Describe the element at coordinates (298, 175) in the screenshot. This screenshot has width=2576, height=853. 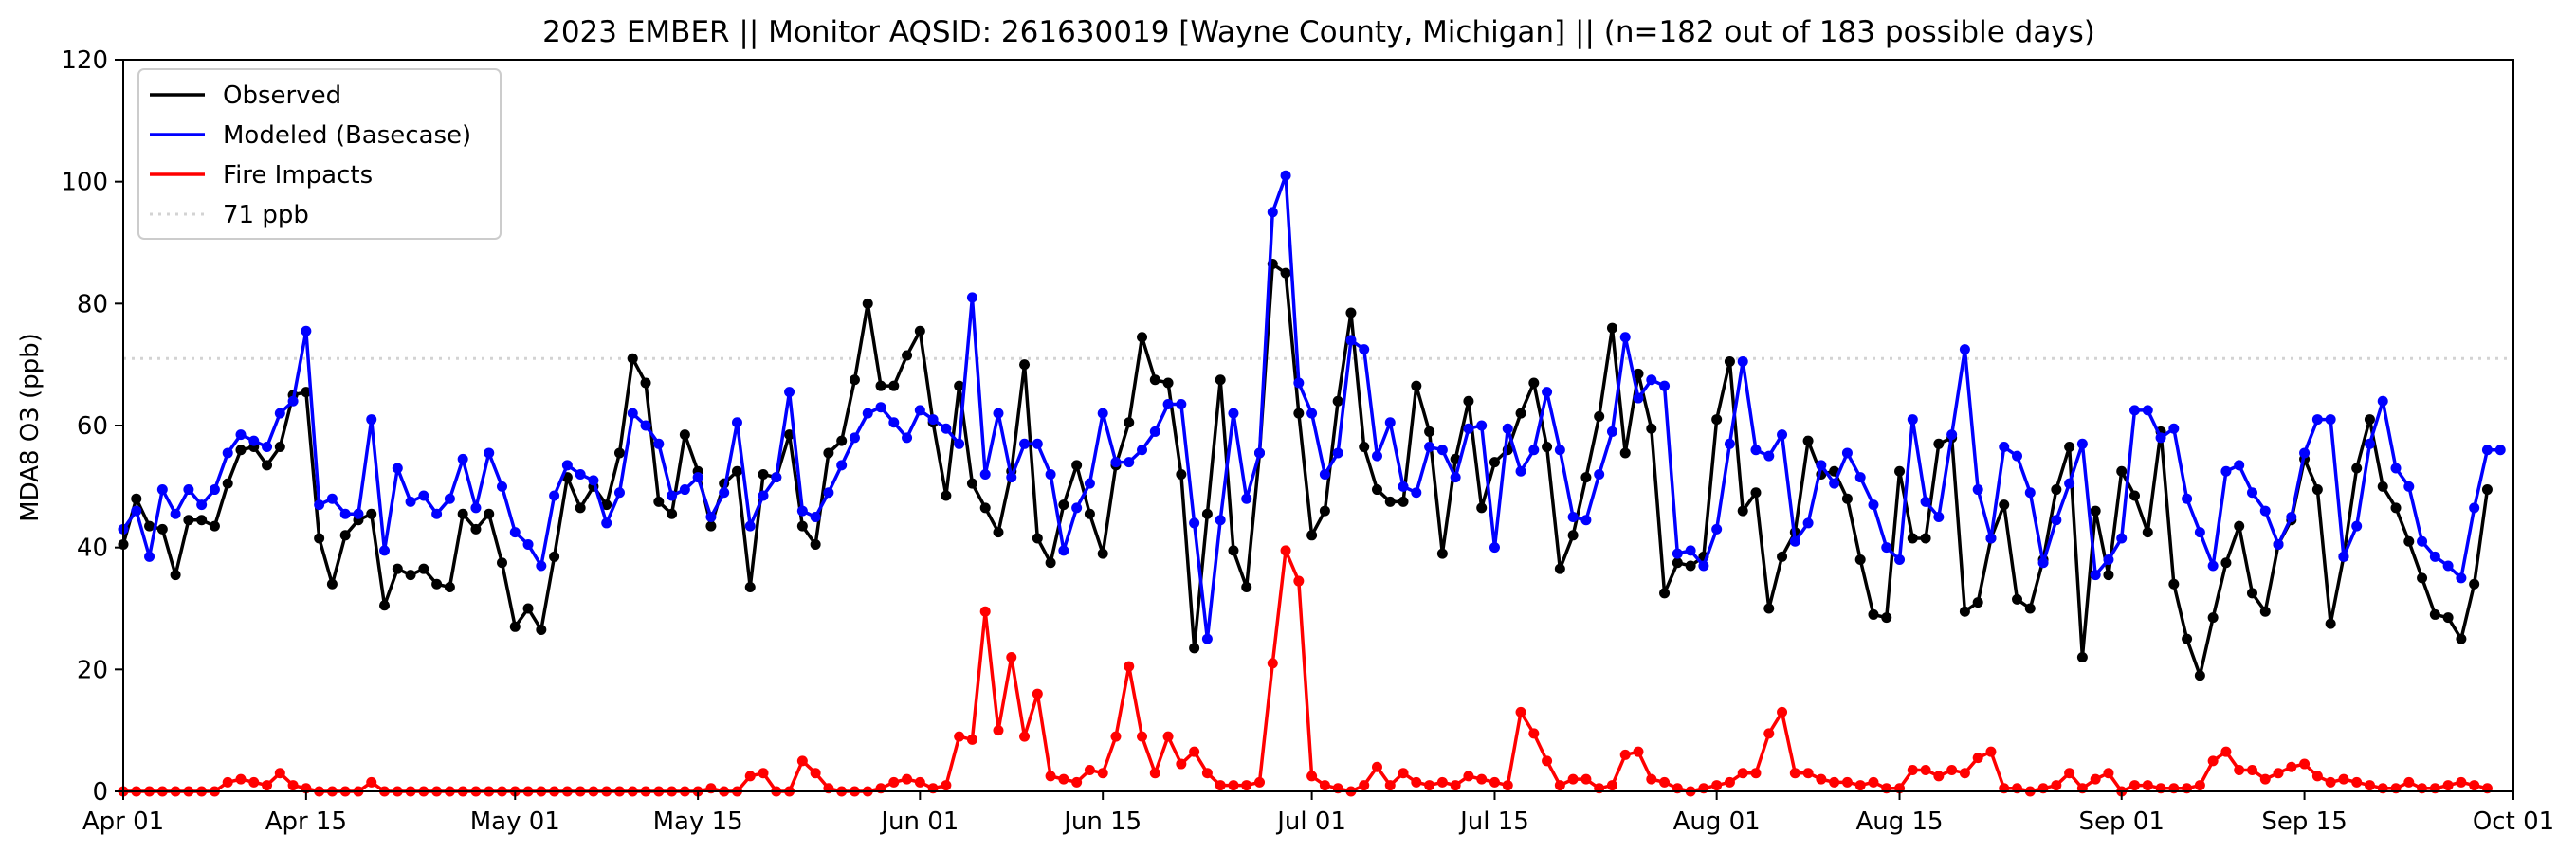
I see `legend-label: Fire Impacts` at that location.